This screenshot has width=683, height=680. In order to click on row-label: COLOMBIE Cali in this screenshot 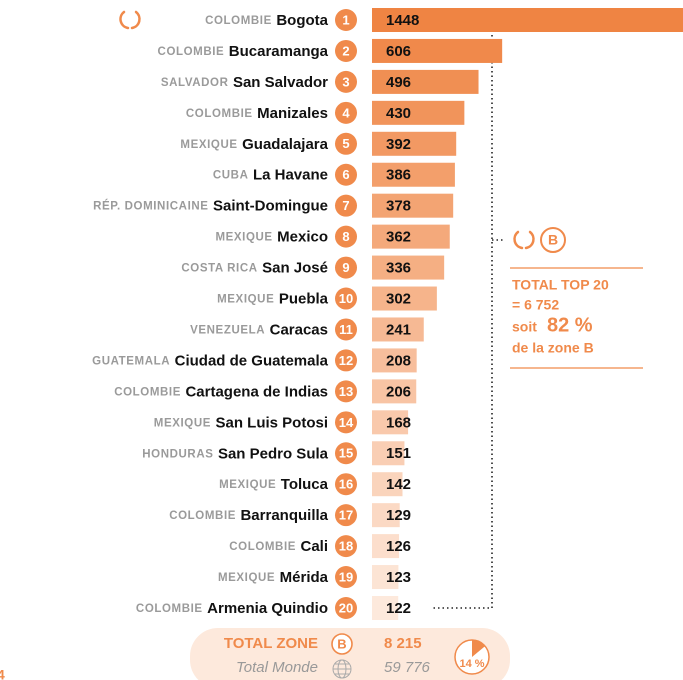, I will do `click(278, 546)`.